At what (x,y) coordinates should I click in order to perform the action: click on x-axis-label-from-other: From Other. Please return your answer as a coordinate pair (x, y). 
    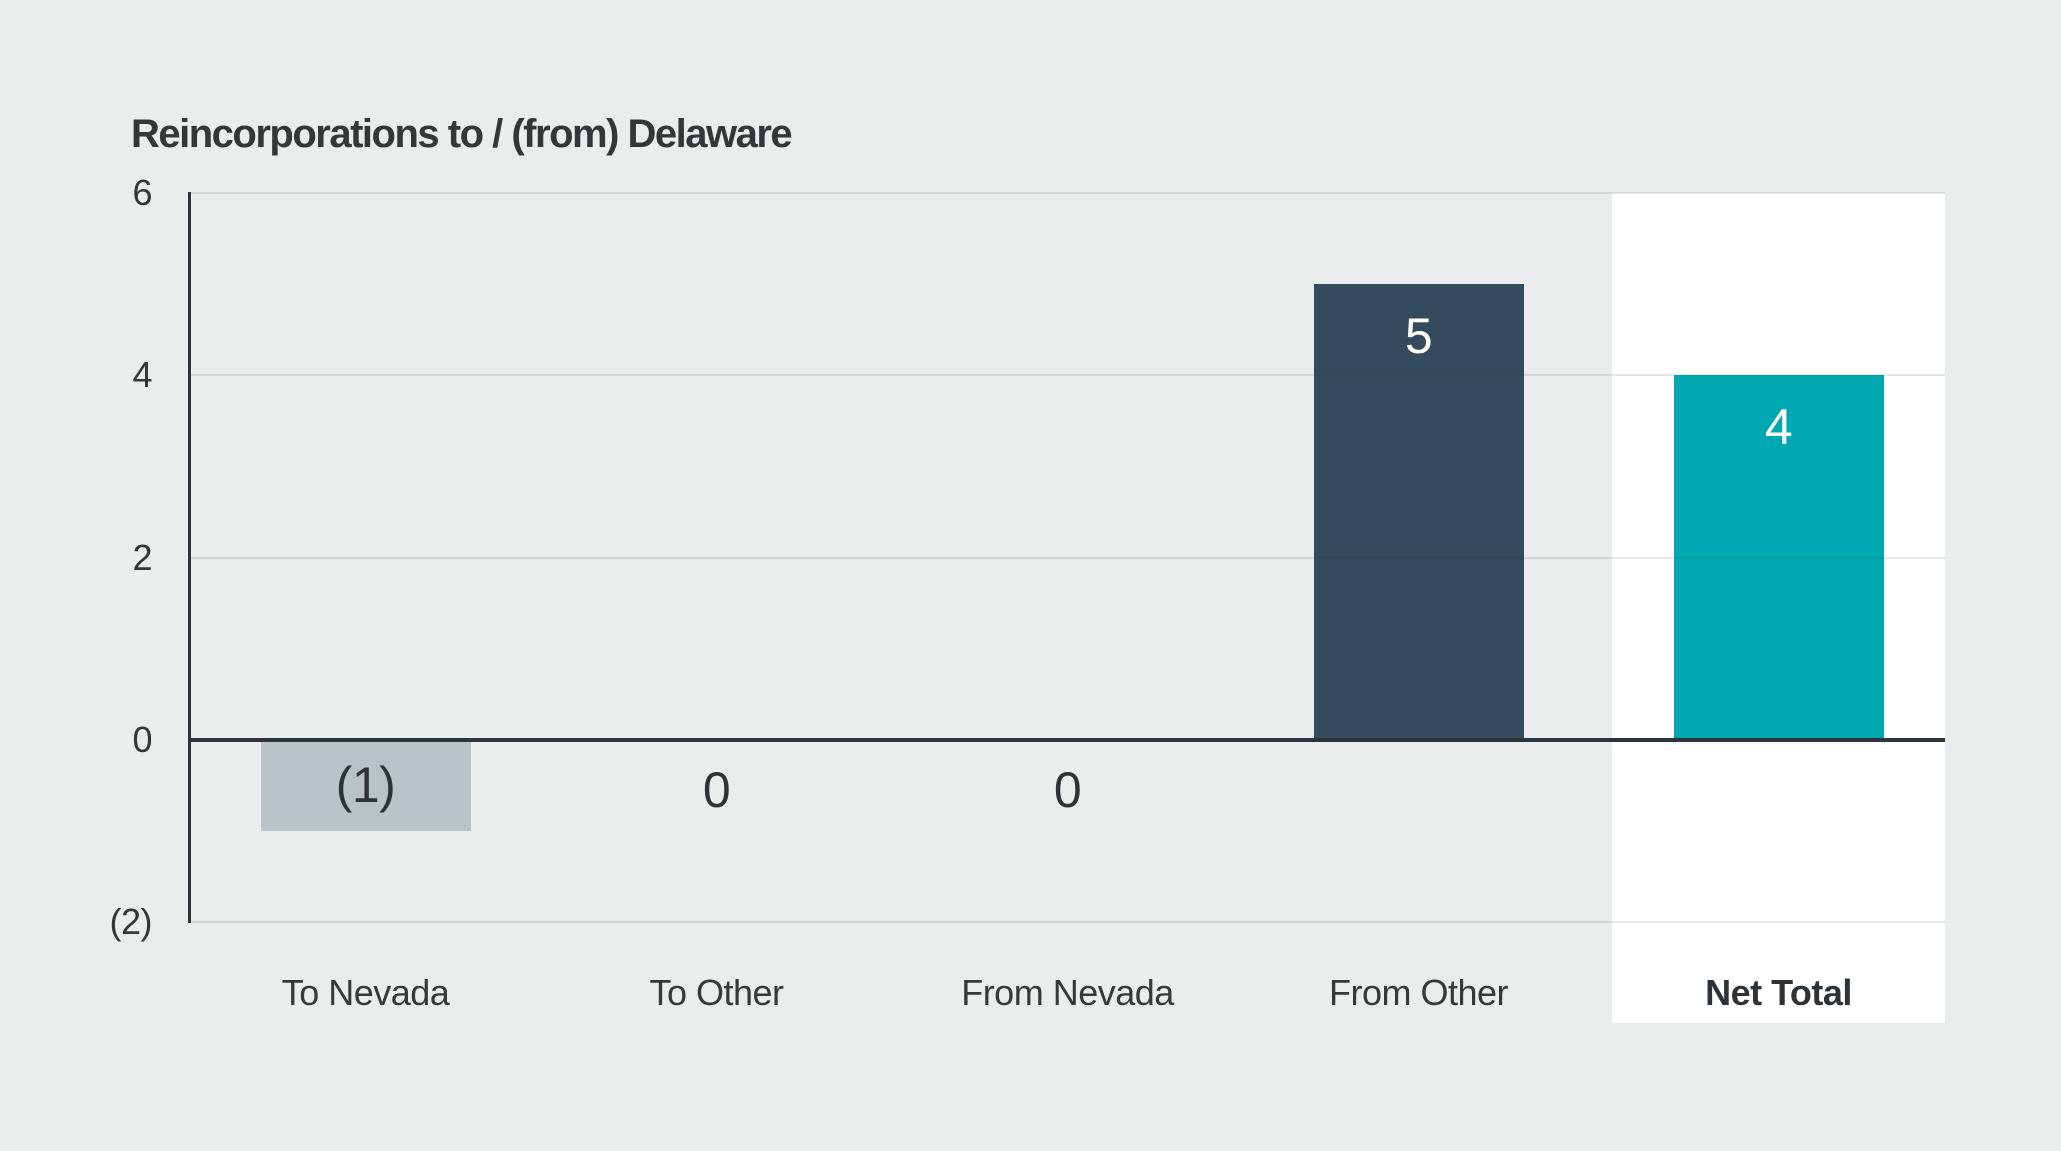
    Looking at the image, I should click on (1418, 992).